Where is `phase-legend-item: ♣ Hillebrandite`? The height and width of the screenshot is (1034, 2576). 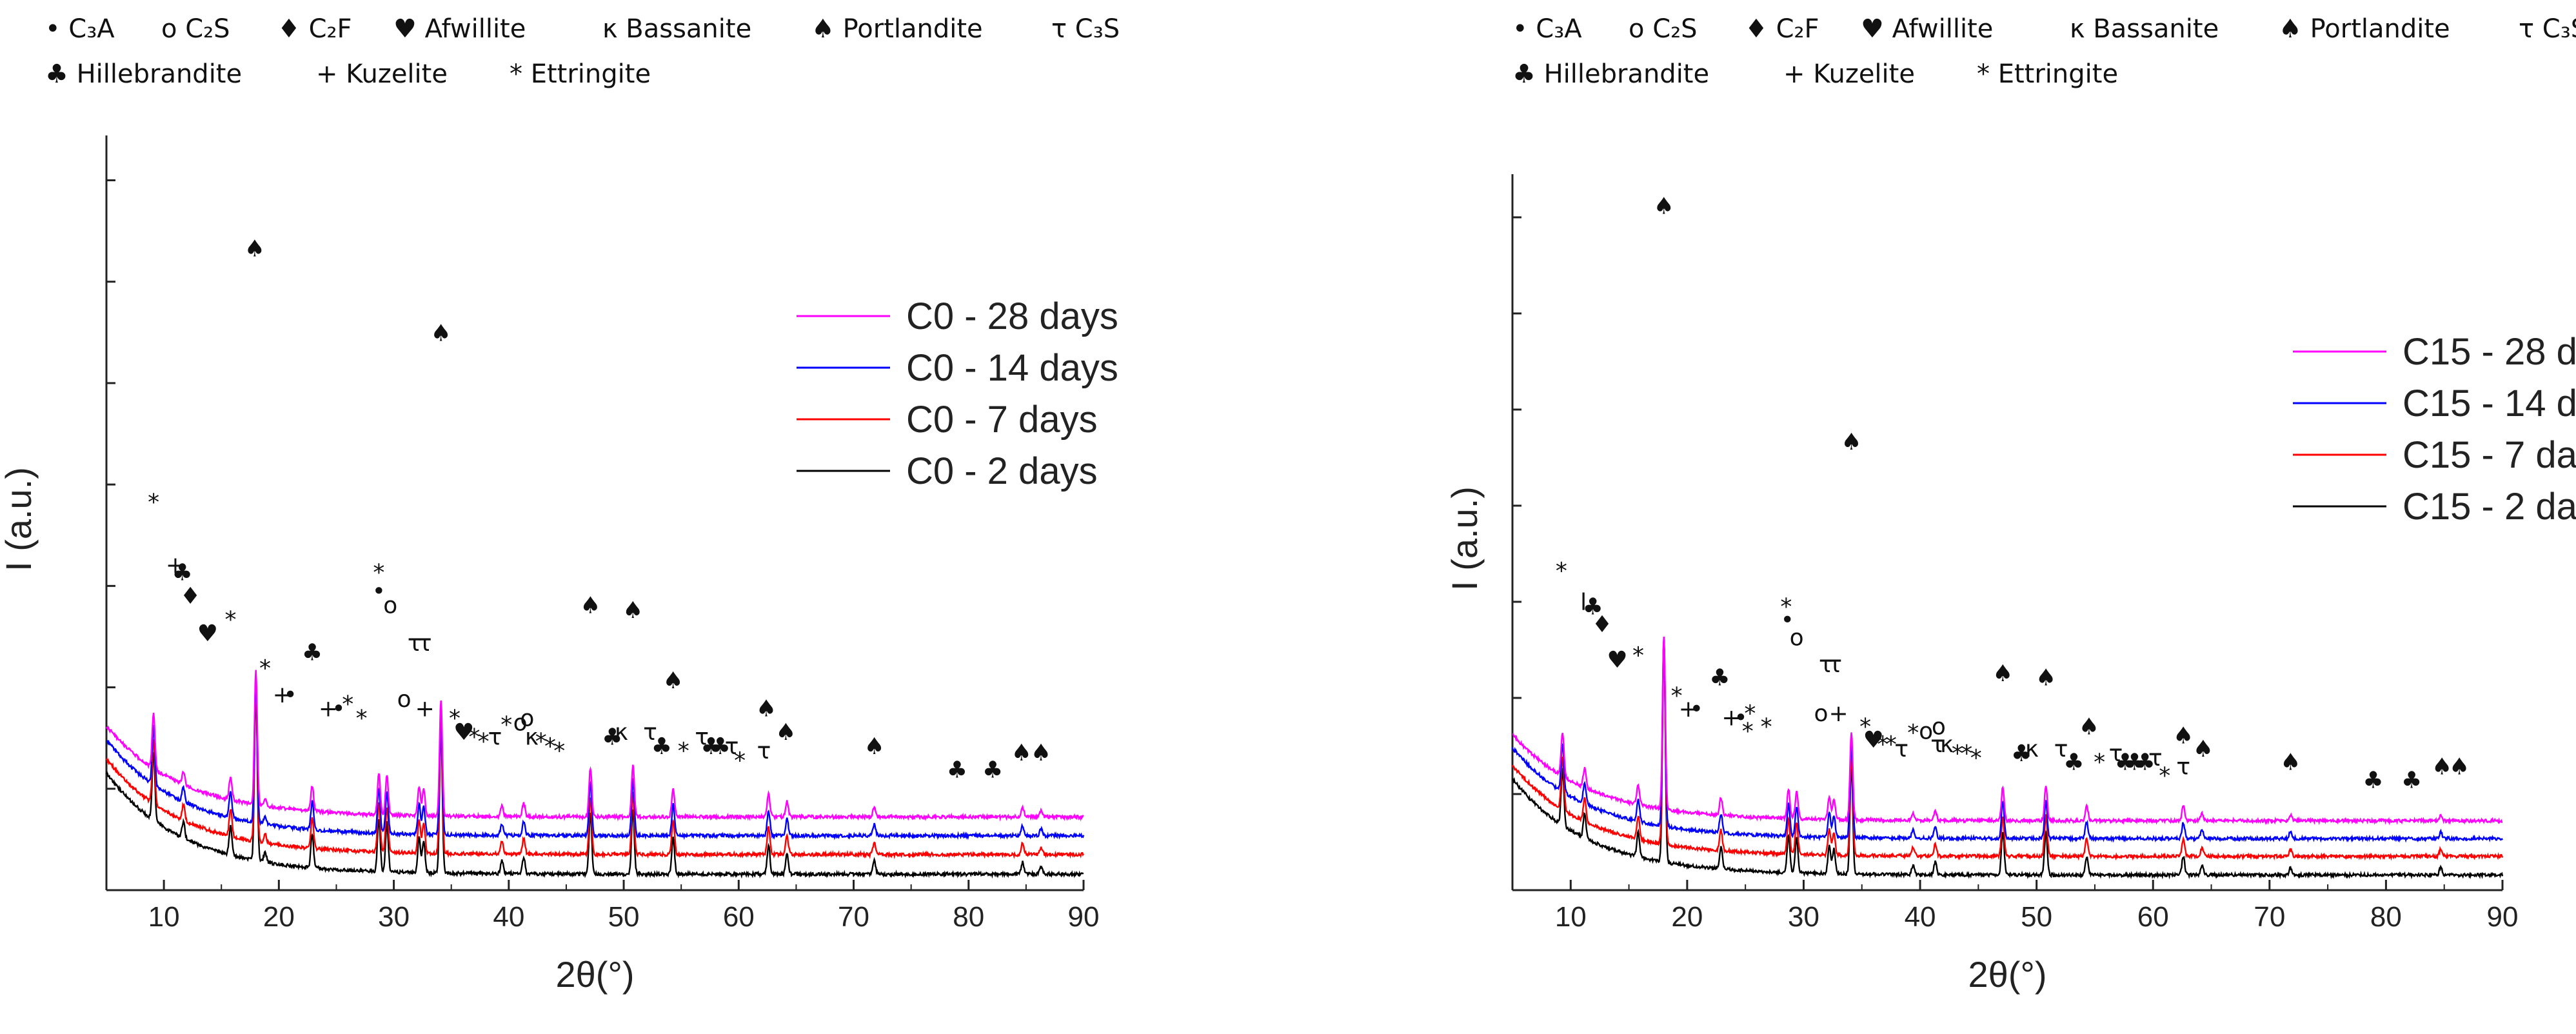 phase-legend-item: ♣ Hillebrandite is located at coordinates (143, 74).